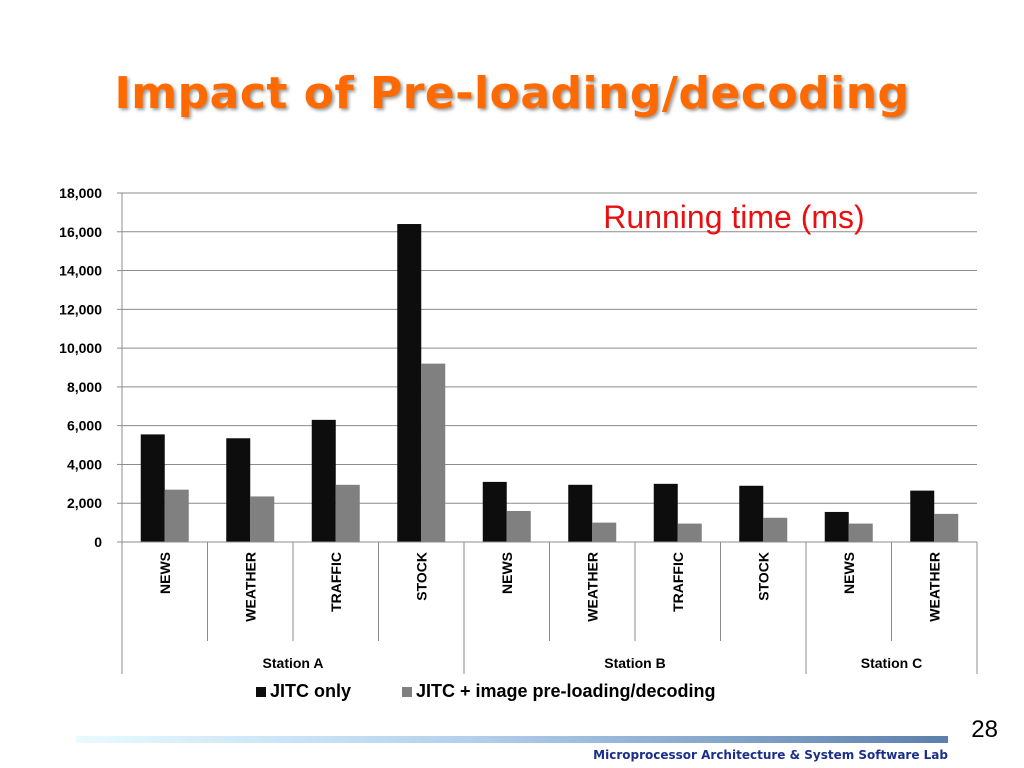 The image size is (1024, 768). I want to click on y-tick-label: 18,000, so click(80, 193).